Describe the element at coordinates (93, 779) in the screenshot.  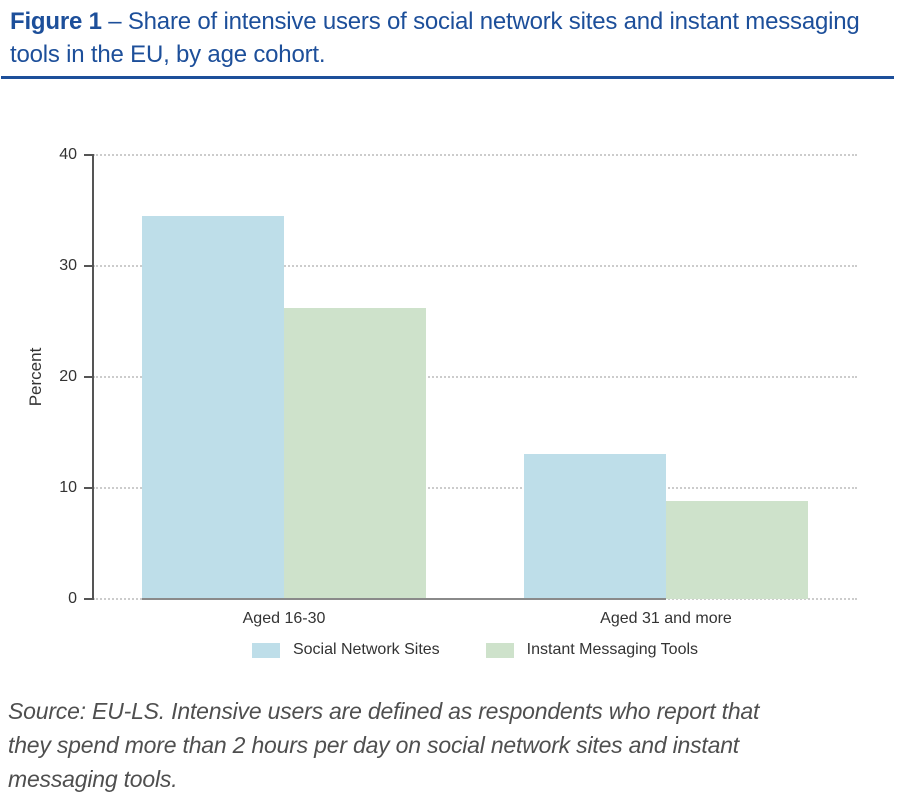
I see `source-note-line: messaging tools.` at that location.